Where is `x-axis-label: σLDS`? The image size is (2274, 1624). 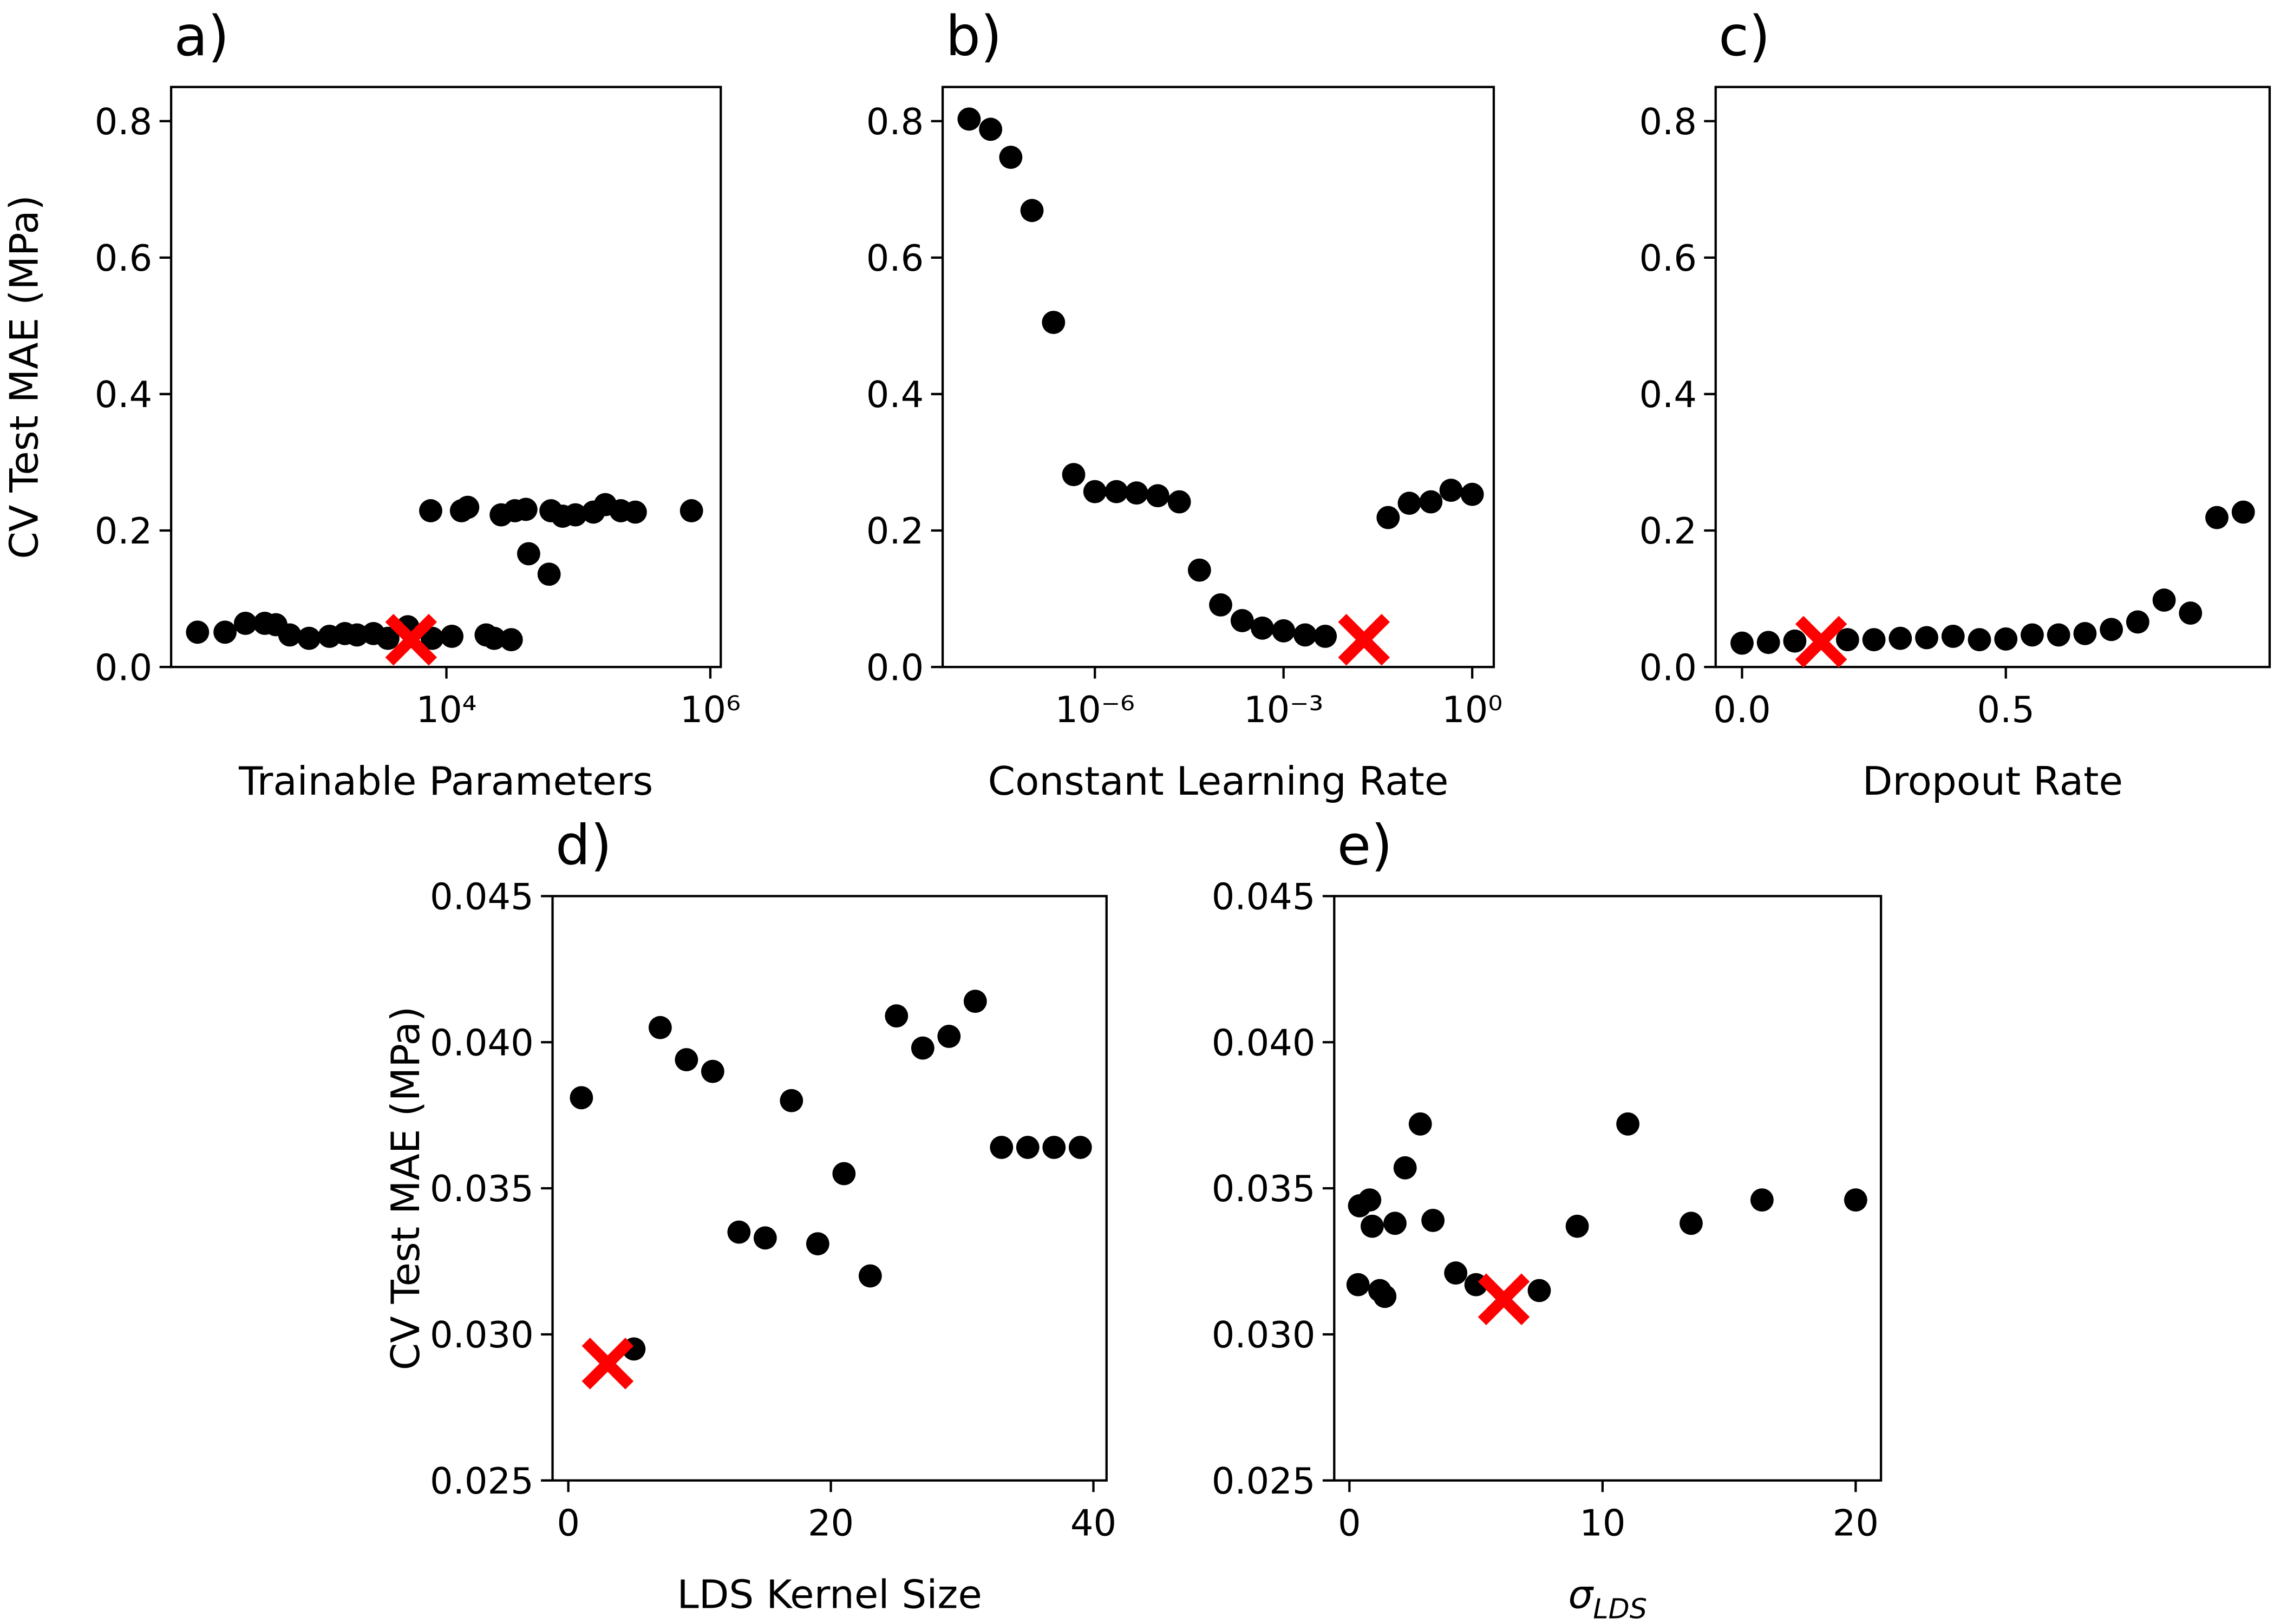 x-axis-label: σLDS is located at coordinates (1608, 1598).